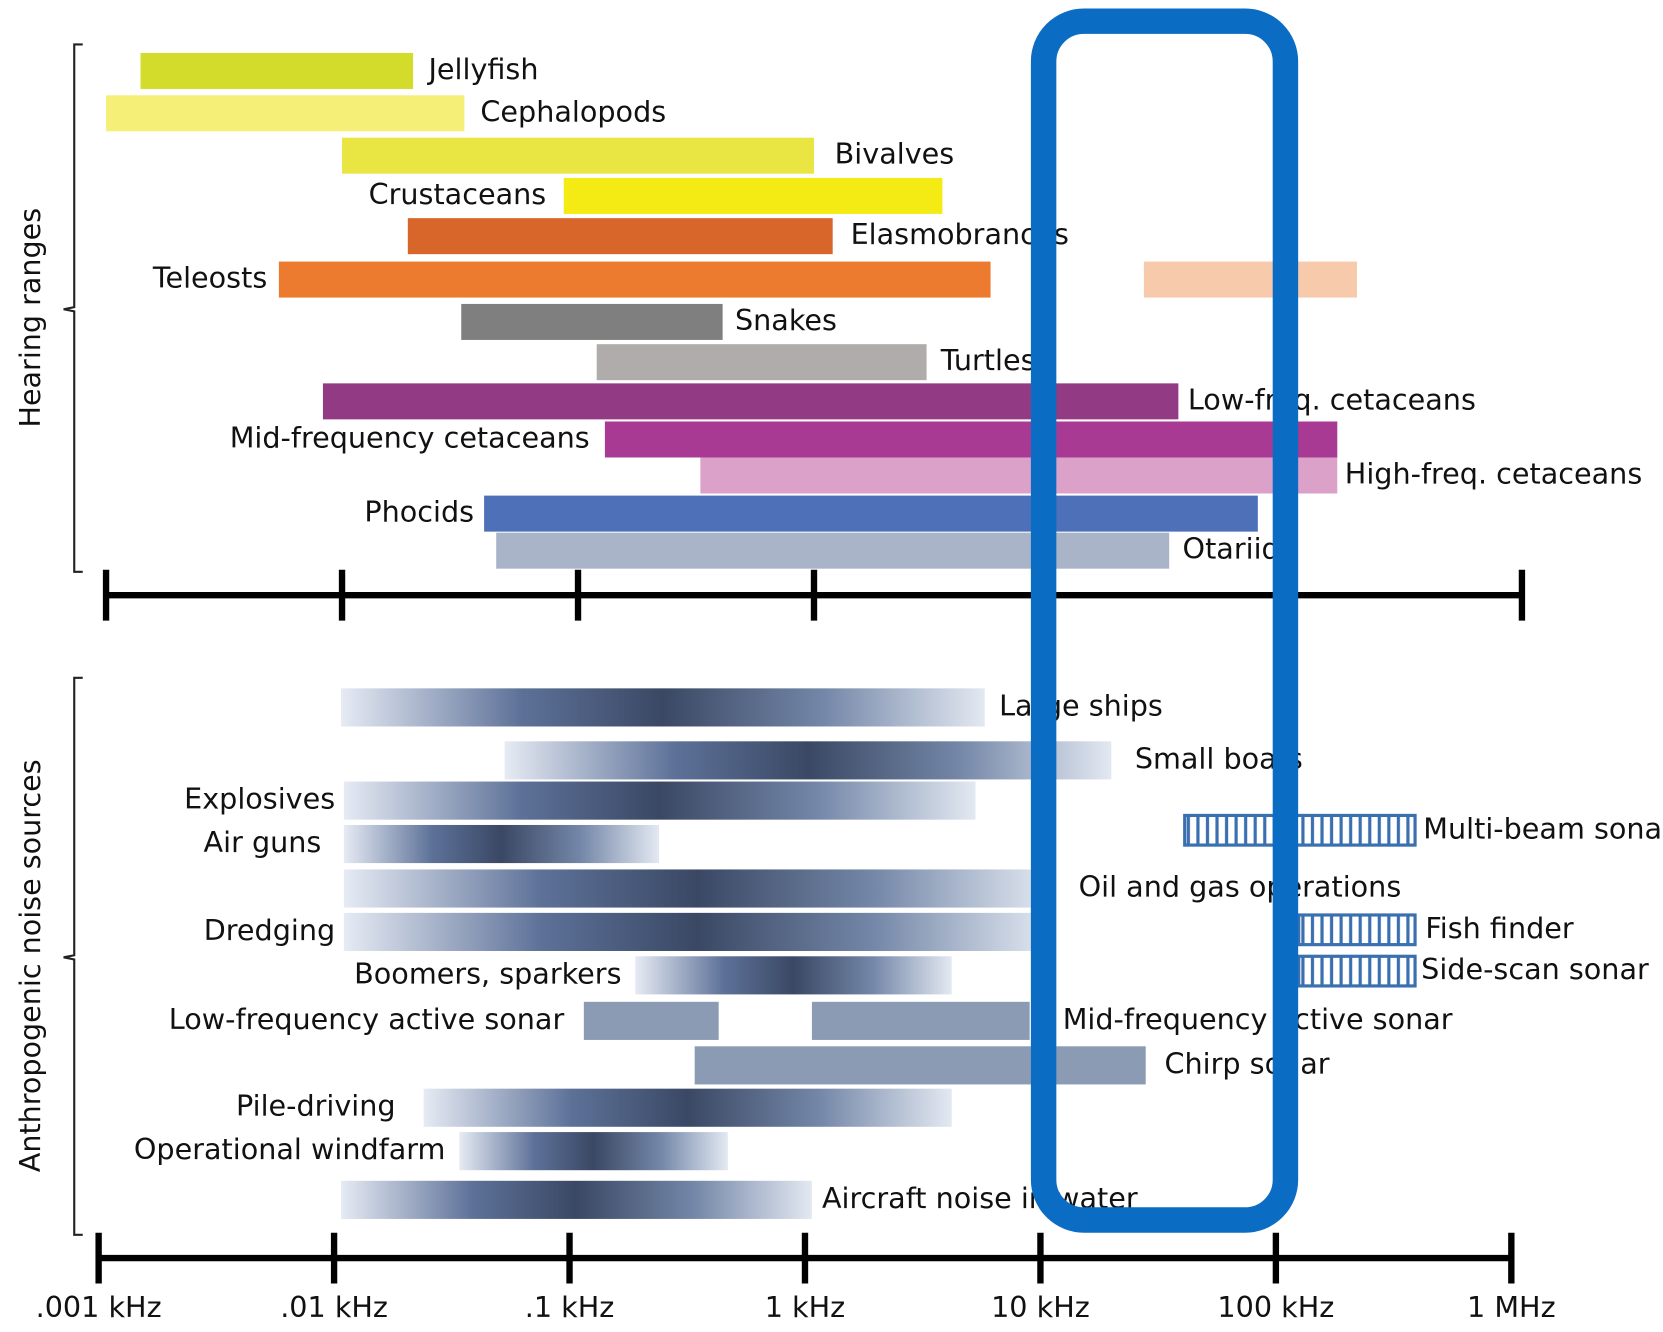 This screenshot has height=1332, width=1663. Describe the element at coordinates (482, 69) in the screenshot. I see `bar-label: Jellyfish` at that location.